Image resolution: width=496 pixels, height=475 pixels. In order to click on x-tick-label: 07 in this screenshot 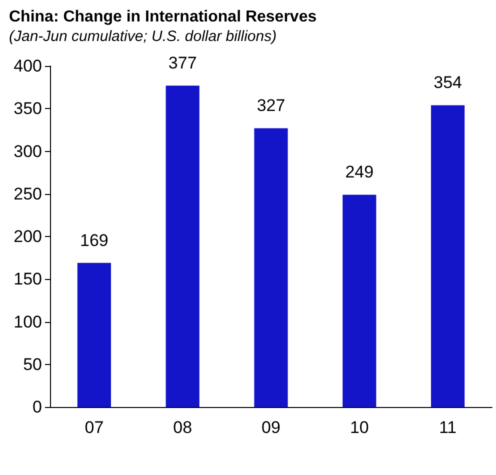, I will do `click(94, 427)`.